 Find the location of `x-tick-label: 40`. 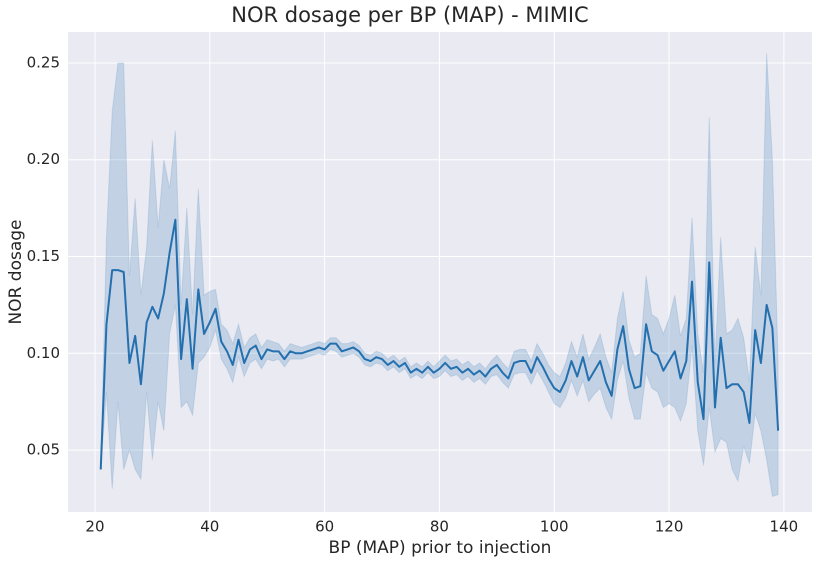

x-tick-label: 40 is located at coordinates (209, 527).